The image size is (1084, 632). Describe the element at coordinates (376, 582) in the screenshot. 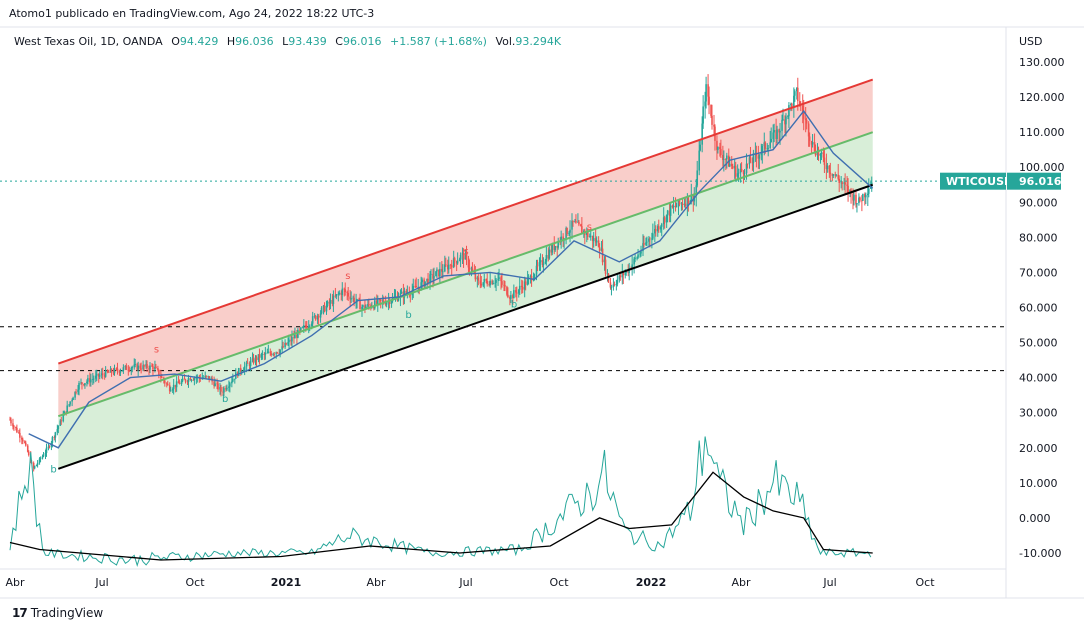

I see `x-tick-label: Abr` at that location.